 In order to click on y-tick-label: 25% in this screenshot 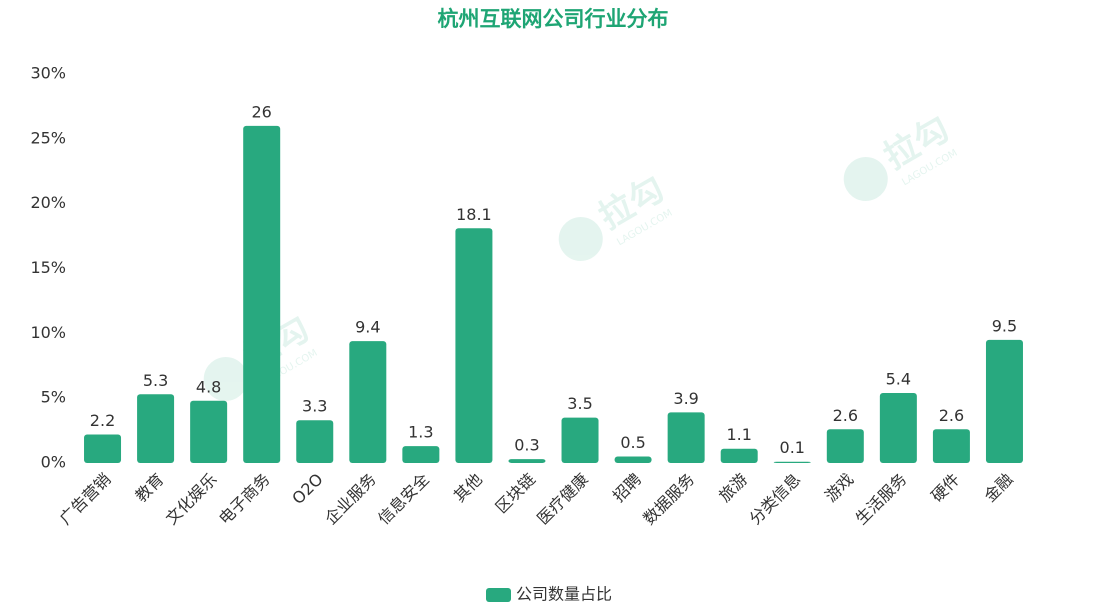, I will do `click(48, 137)`.